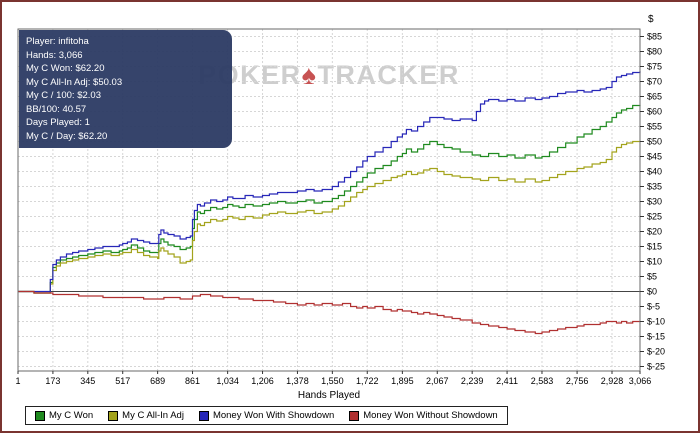 Image resolution: width=700 pixels, height=433 pixels. Describe the element at coordinates (203, 415) in the screenshot. I see `legend-swatch-money-won-with-showdown` at that location.